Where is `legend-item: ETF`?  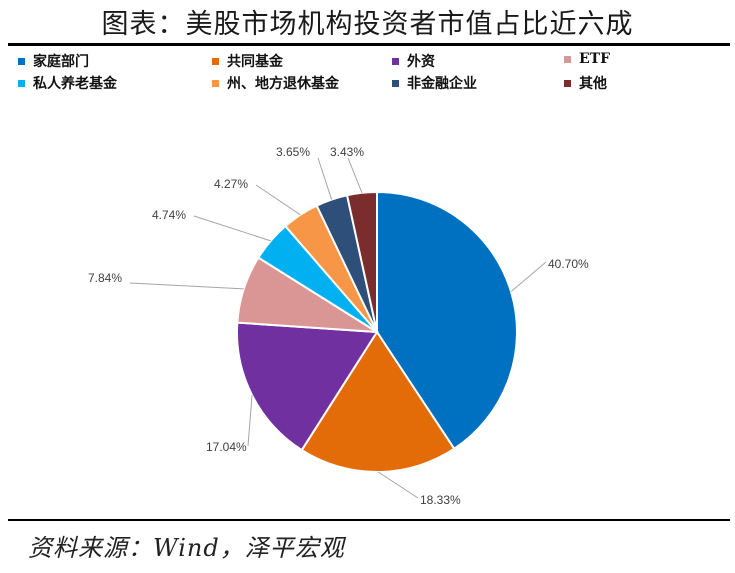
legend-item: ETF is located at coordinates (587, 59).